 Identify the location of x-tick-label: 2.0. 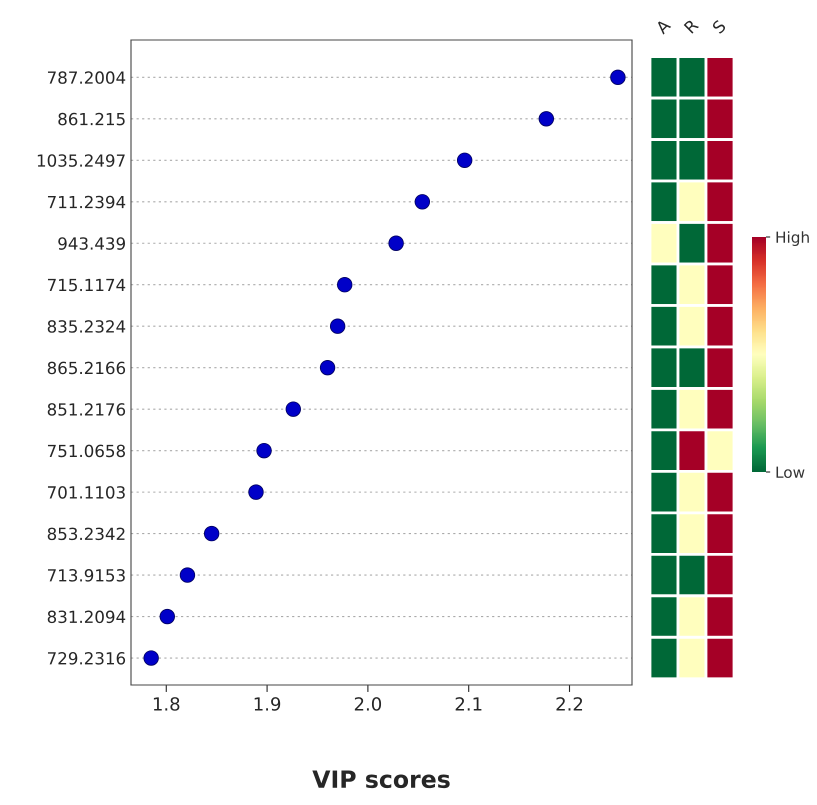
(368, 704).